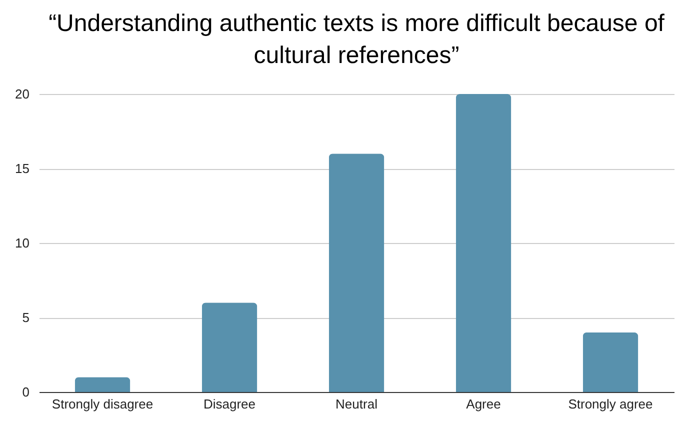 Image resolution: width=684 pixels, height=421 pixels. I want to click on y-tick-label: 5, so click(26, 317).